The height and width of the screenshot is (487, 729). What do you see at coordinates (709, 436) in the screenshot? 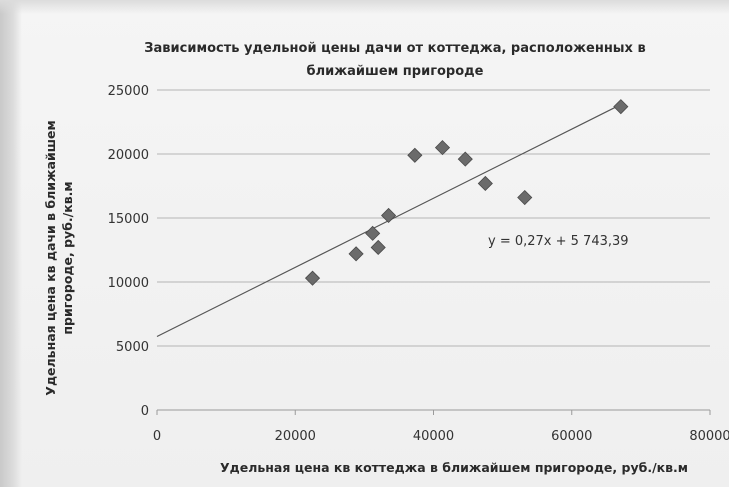
I see `x-tick-label-4: 80000` at bounding box center [709, 436].